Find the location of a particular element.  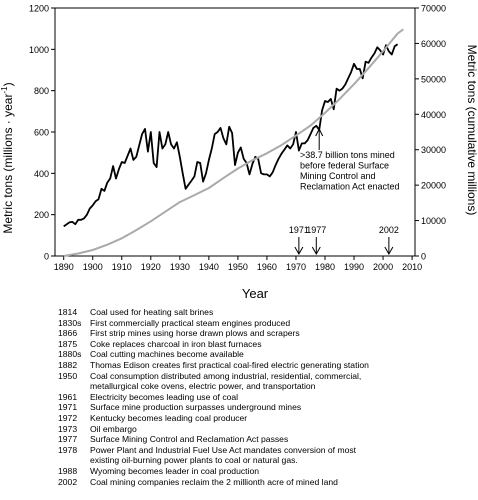

x-tick-label: 2000 is located at coordinates (383, 267).